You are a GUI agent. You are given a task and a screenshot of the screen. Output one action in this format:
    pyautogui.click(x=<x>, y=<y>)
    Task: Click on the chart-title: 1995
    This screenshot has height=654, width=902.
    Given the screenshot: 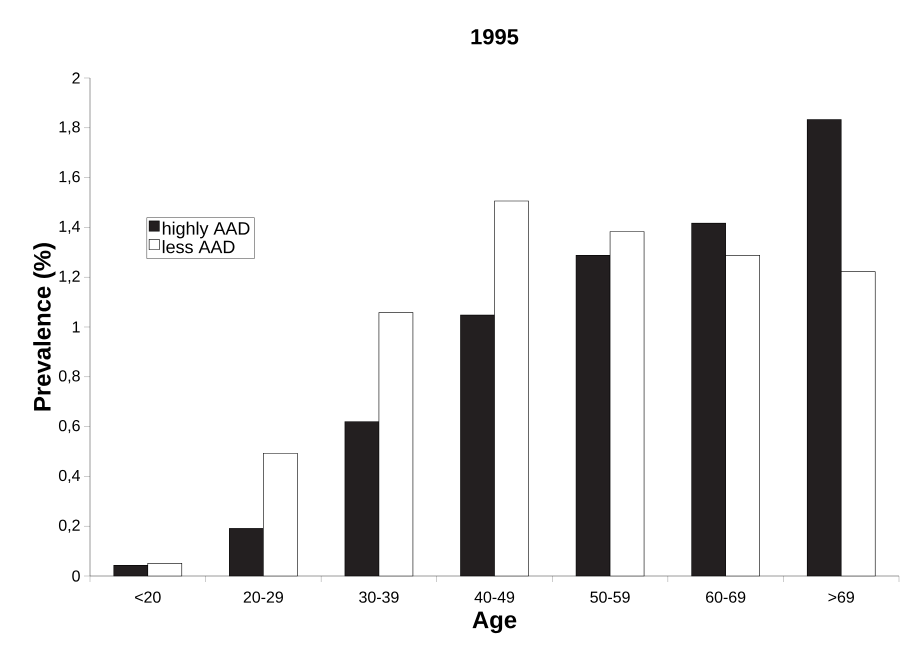 What is the action you would take?
    pyautogui.click(x=494, y=36)
    